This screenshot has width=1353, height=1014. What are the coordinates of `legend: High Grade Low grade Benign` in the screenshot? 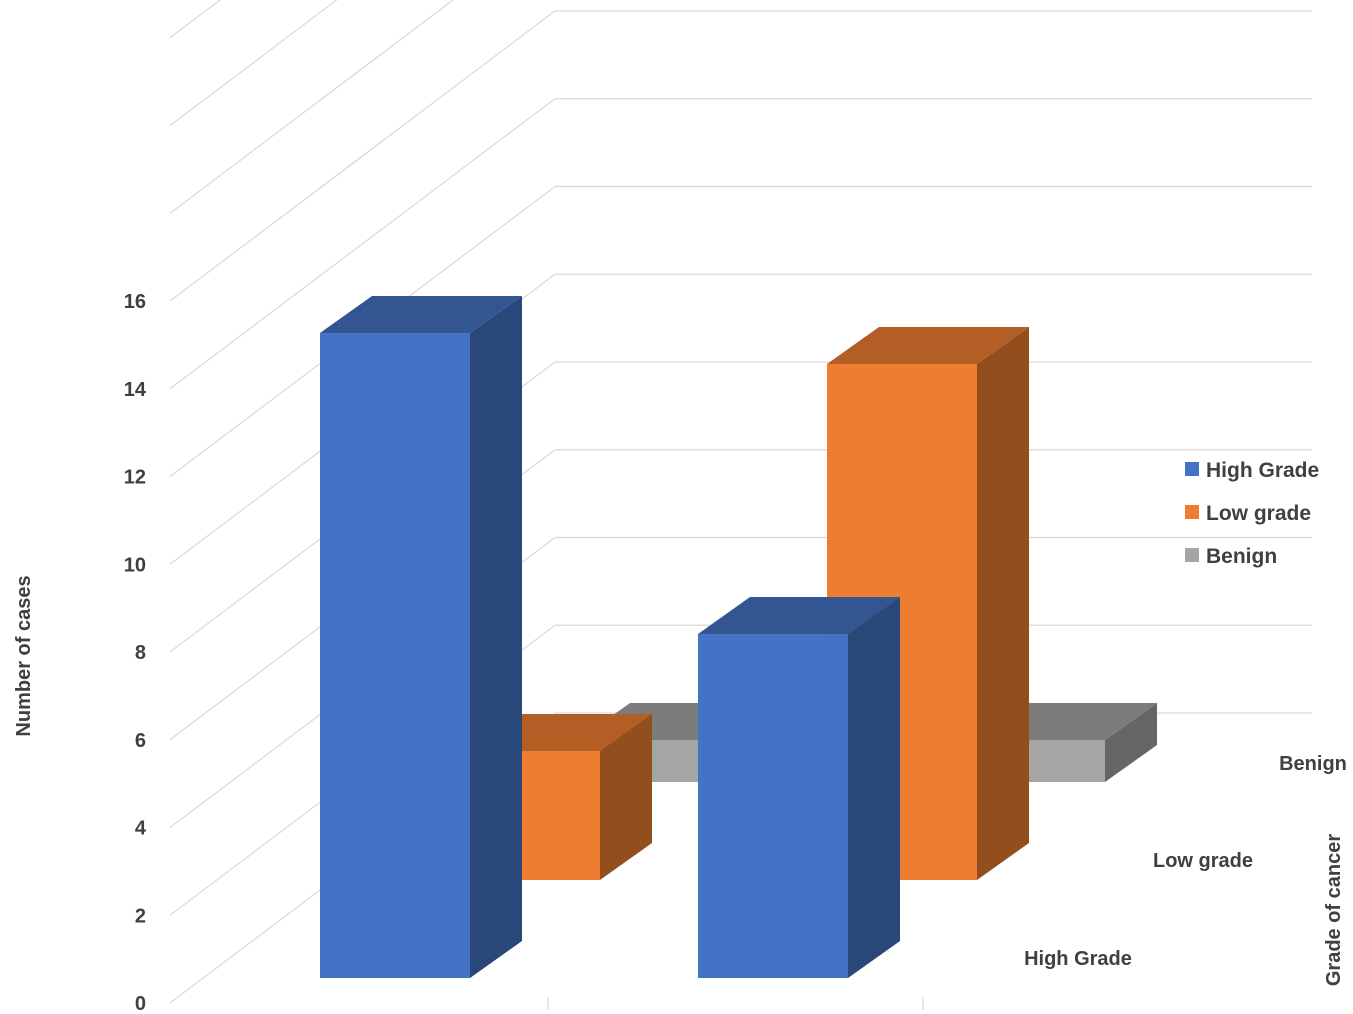 It's located at (1252, 513).